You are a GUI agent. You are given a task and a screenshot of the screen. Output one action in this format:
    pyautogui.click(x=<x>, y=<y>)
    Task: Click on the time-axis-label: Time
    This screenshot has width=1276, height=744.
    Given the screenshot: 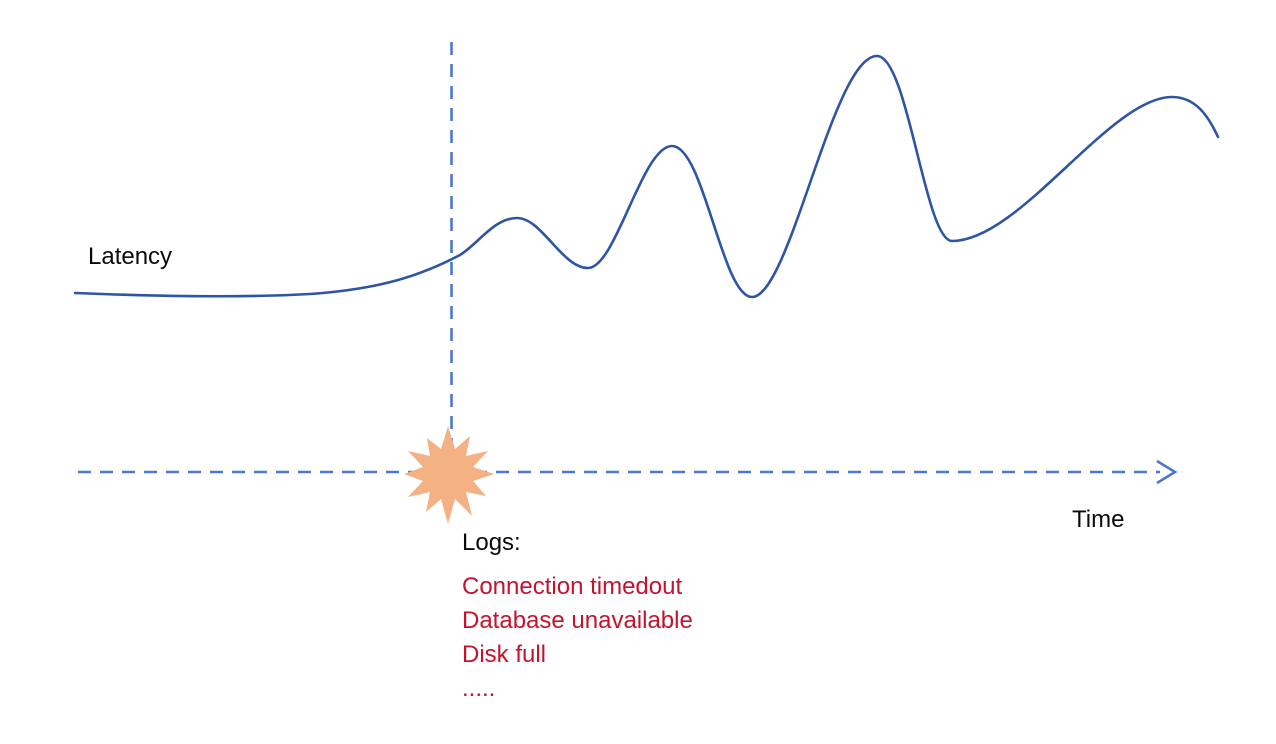 What is the action you would take?
    pyautogui.click(x=1098, y=519)
    